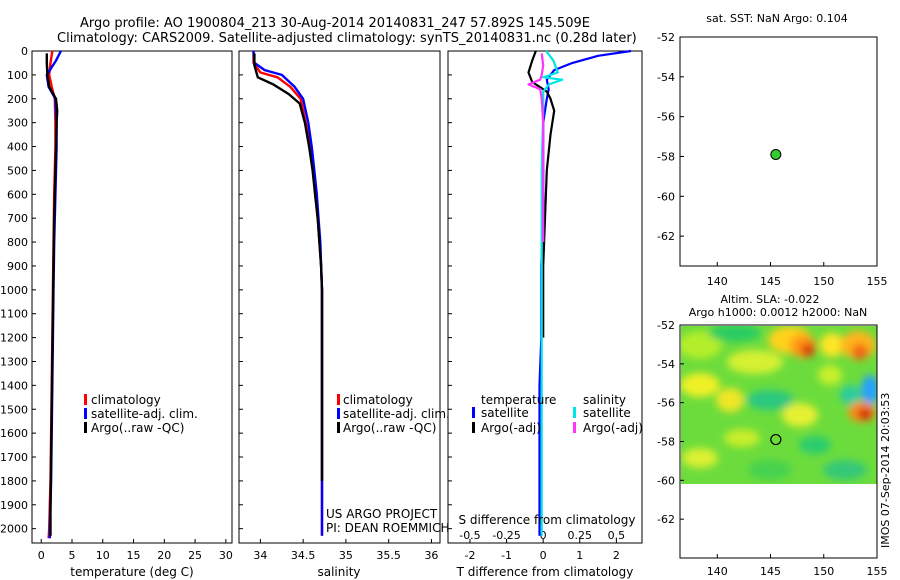 This screenshot has width=900, height=580. What do you see at coordinates (666, 196) in the screenshot?
I see `sst-lat-tick-label: -60` at bounding box center [666, 196].